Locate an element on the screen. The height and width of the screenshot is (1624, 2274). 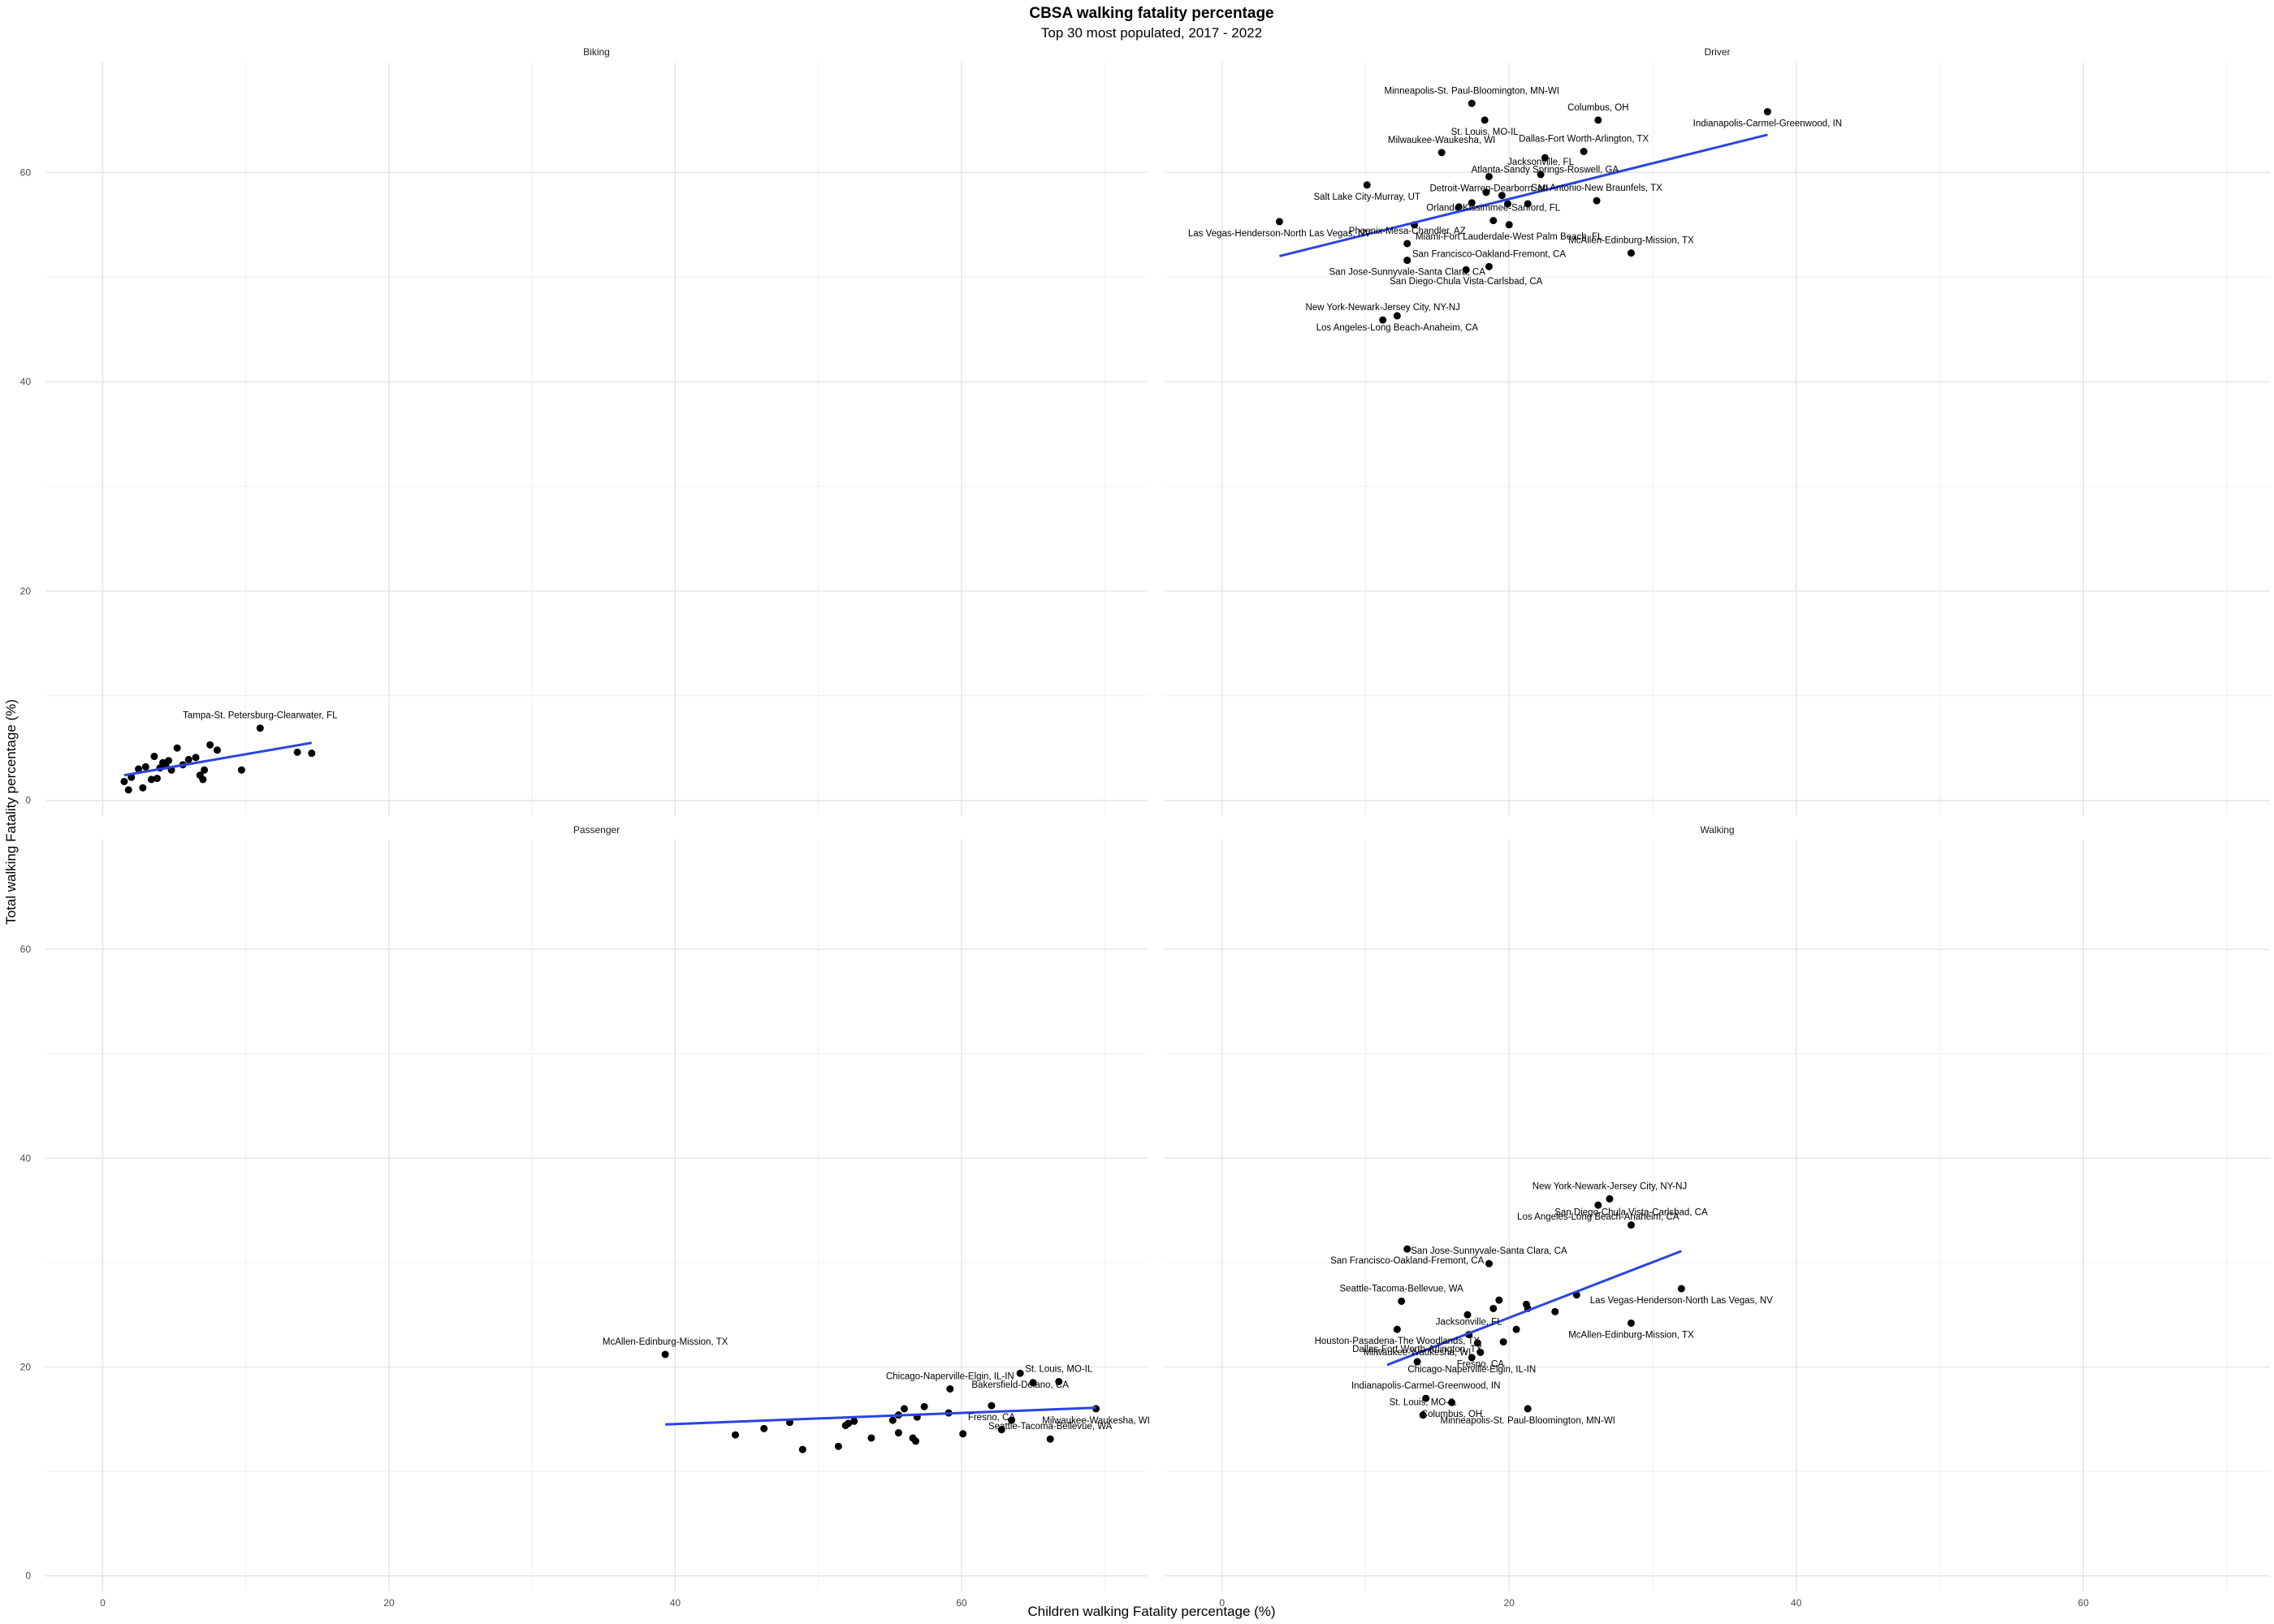
point-label: Chicago-Naperville-Elgin, IL-IN is located at coordinates (950, 1376).